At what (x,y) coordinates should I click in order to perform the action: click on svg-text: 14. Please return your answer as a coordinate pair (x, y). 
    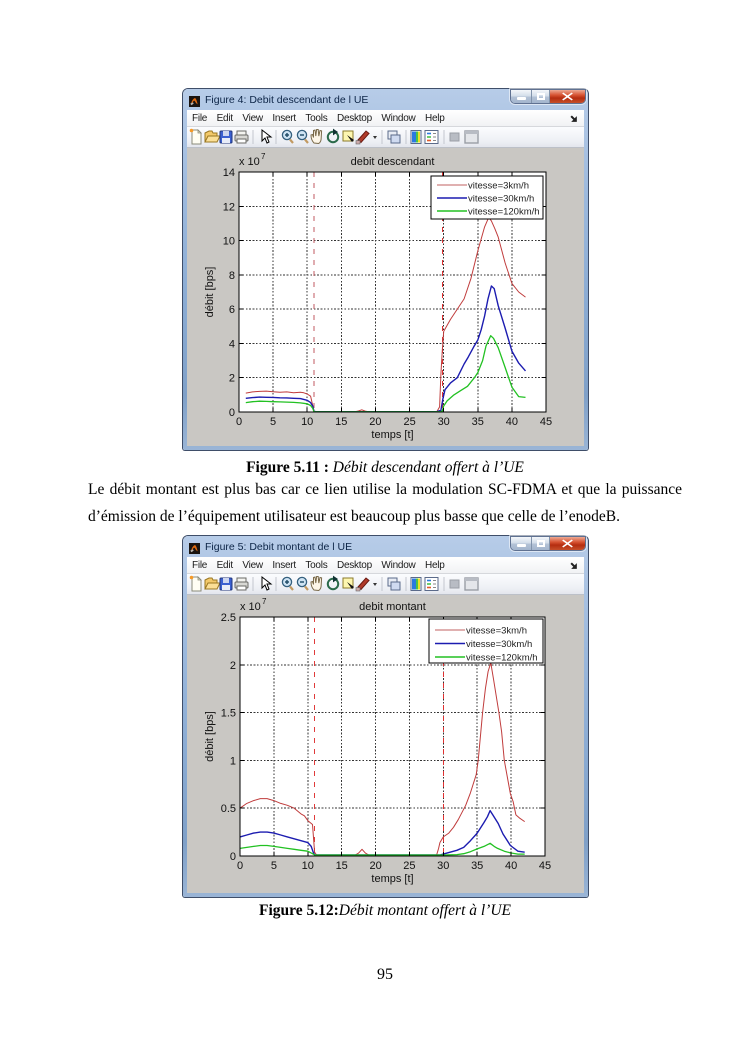
    Looking at the image, I should click on (229, 173).